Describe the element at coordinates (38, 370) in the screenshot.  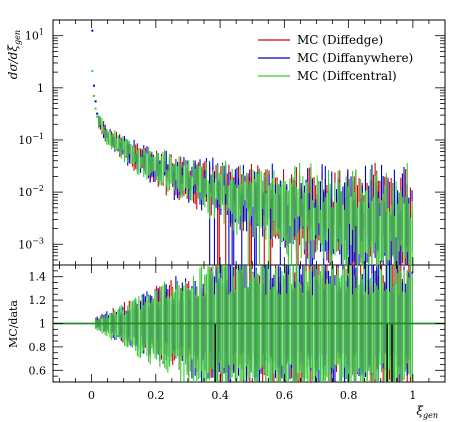
I see `ratio-tick-label: 0.6` at that location.